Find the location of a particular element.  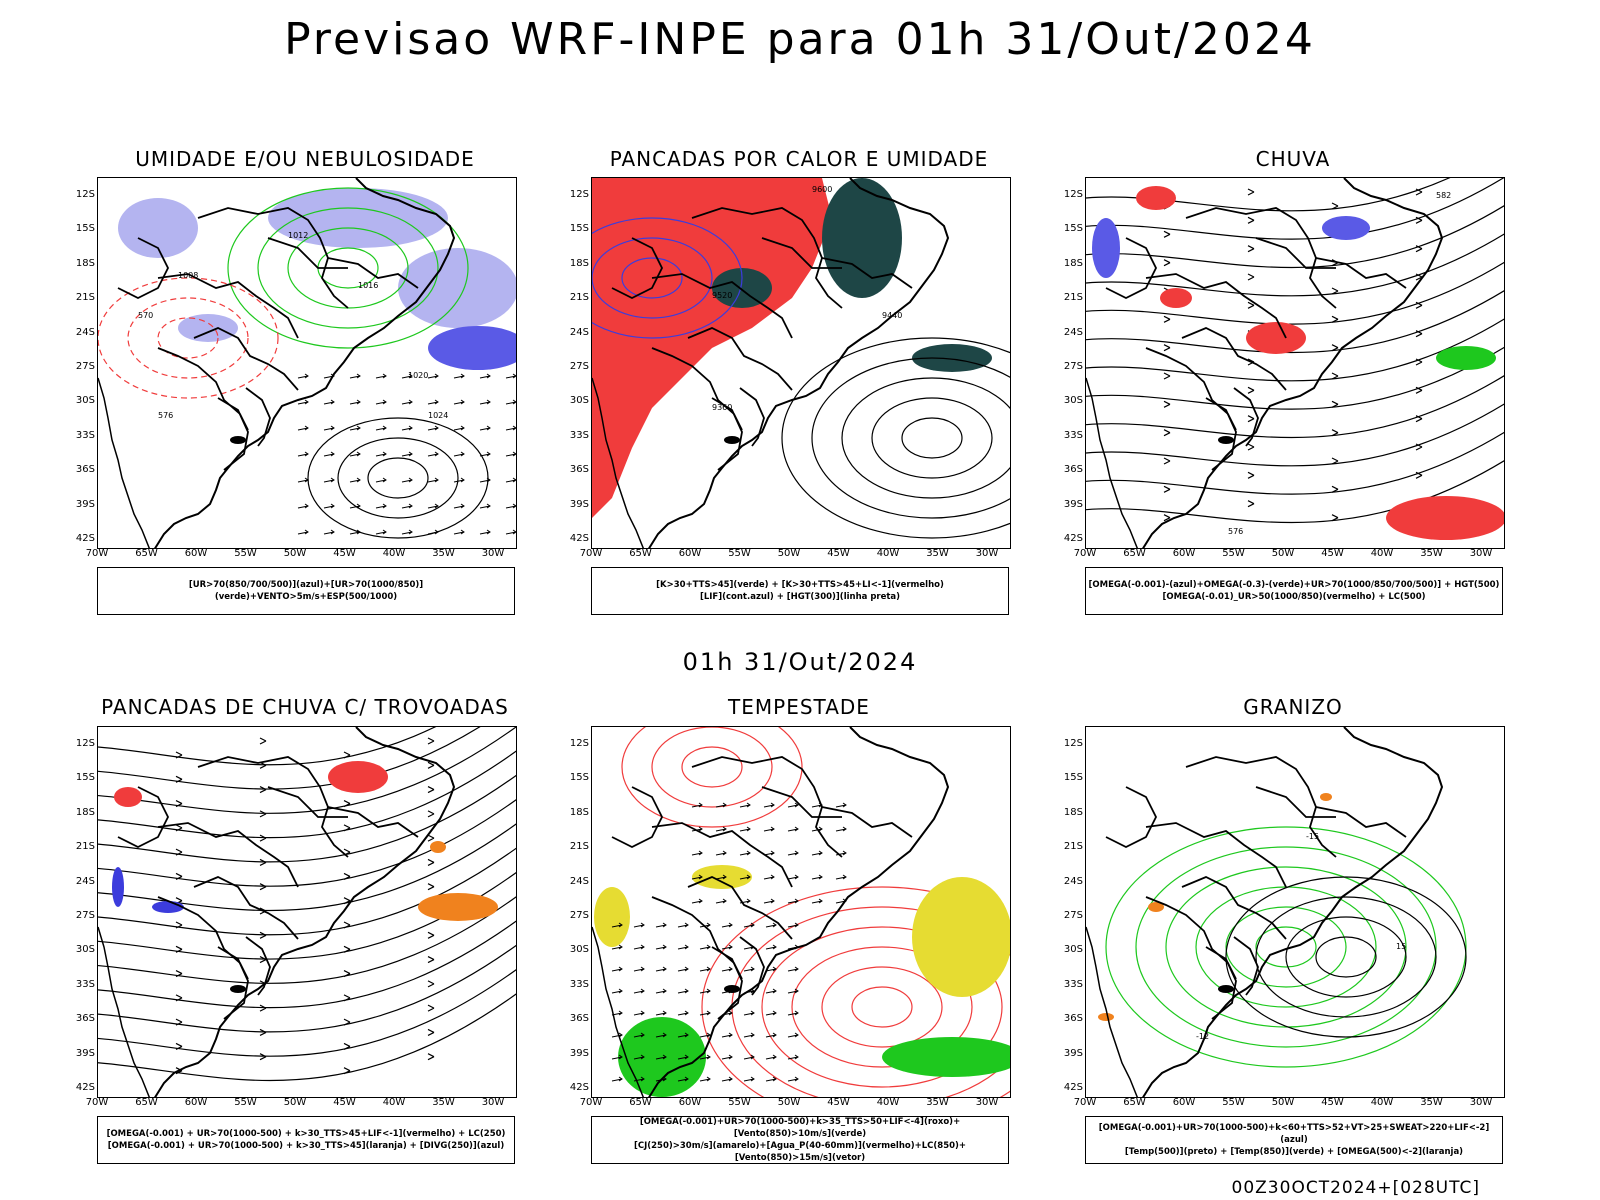

chuva-title: CHUVA is located at coordinates (1293, 159).